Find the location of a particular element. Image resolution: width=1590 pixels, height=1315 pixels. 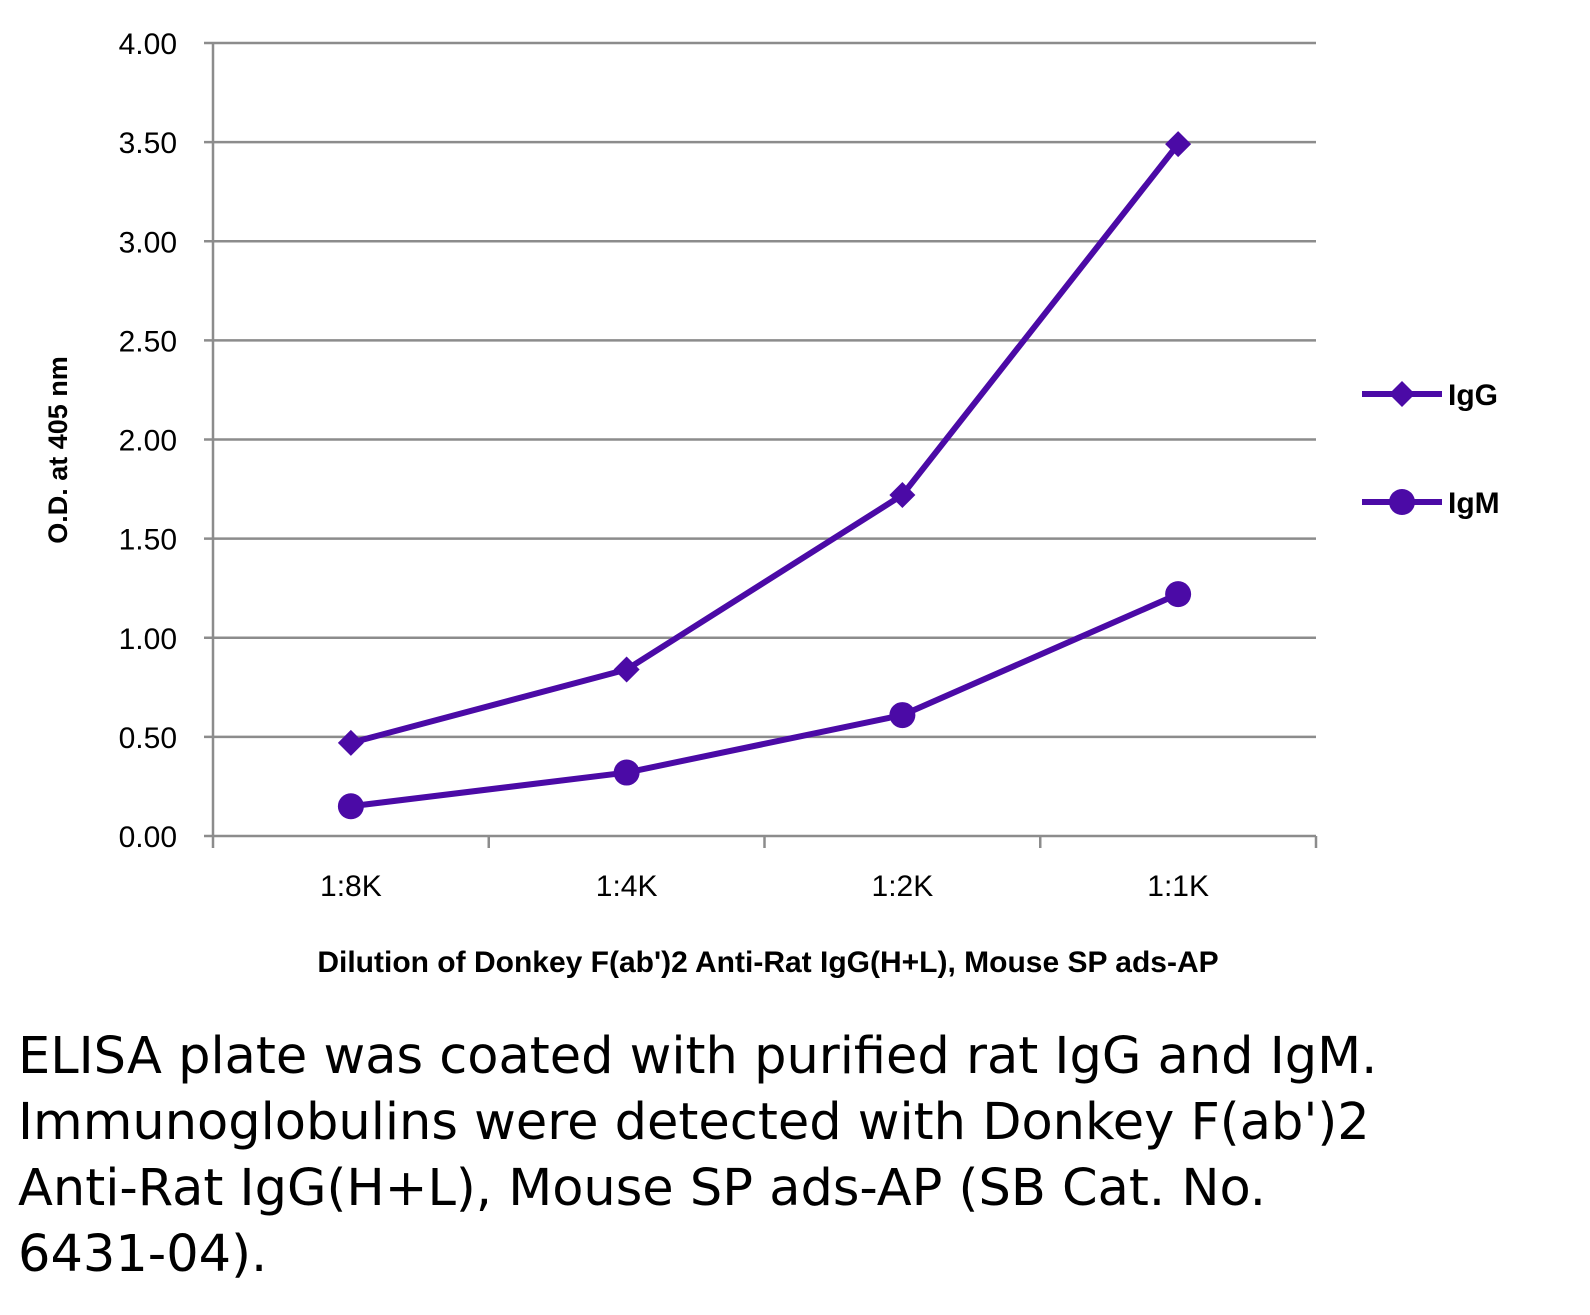

y-tick-label: 2.00 is located at coordinates (148, 441).